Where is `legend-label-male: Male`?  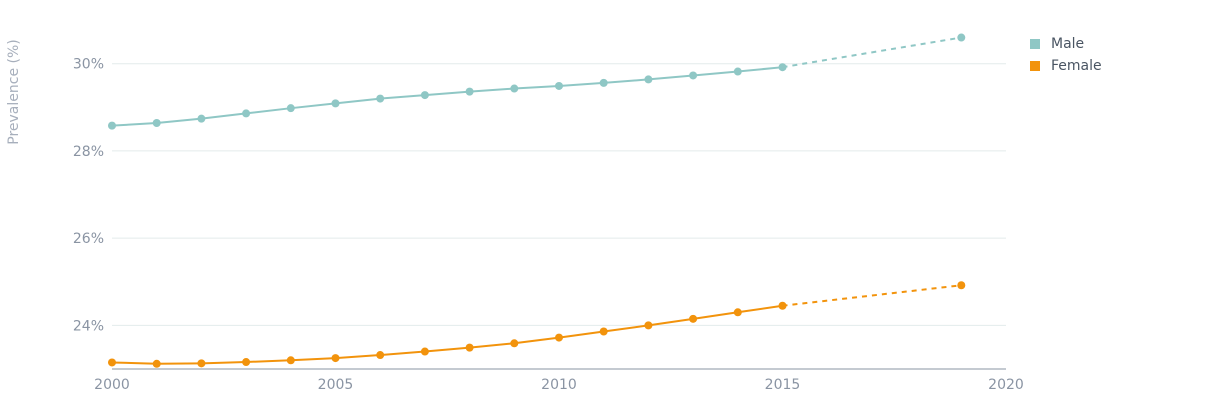
legend-label-male: Male is located at coordinates (1068, 44).